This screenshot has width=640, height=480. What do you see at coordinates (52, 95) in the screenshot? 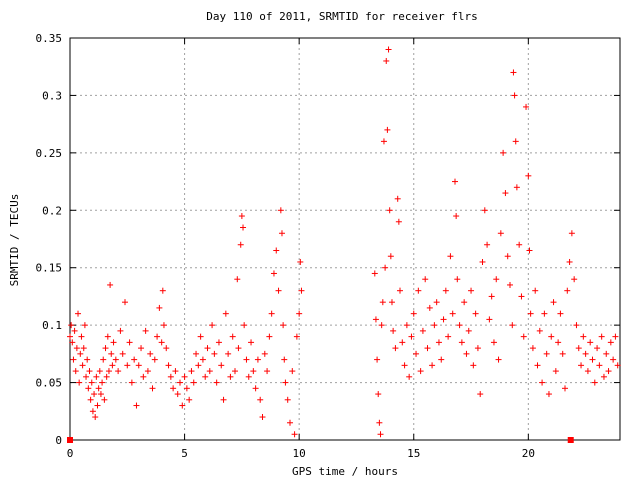
I see `y-tick-label: 0.3` at bounding box center [52, 95].